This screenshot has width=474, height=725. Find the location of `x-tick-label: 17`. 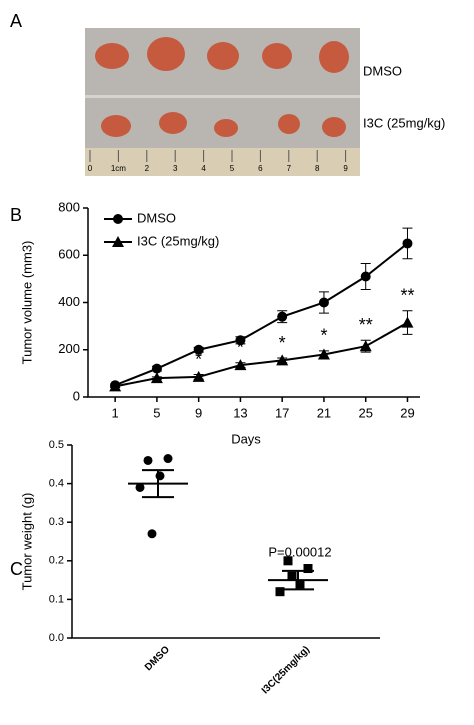

x-tick-label: 17 is located at coordinates (282, 412).